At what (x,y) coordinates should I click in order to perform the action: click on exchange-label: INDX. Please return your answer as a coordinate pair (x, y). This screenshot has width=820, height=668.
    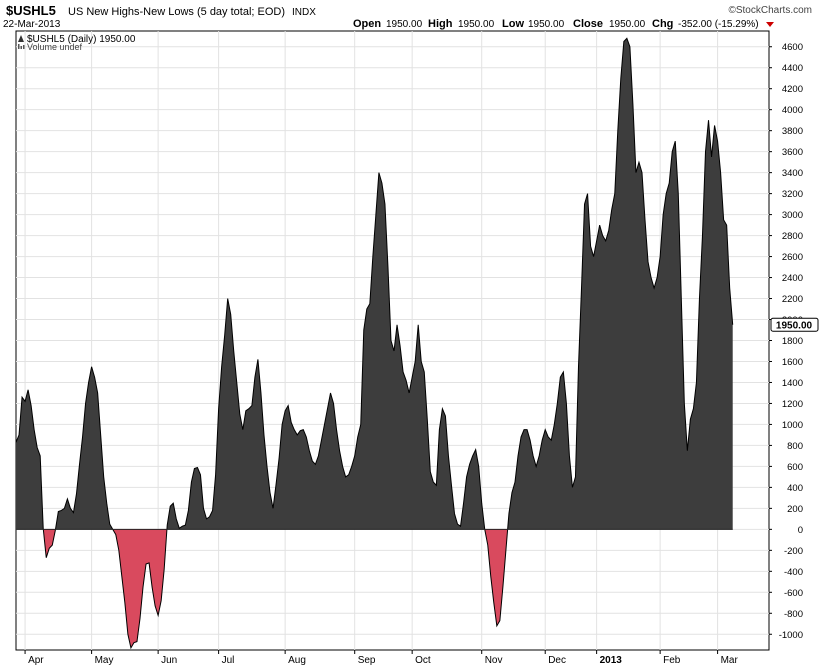
    Looking at the image, I should click on (304, 12).